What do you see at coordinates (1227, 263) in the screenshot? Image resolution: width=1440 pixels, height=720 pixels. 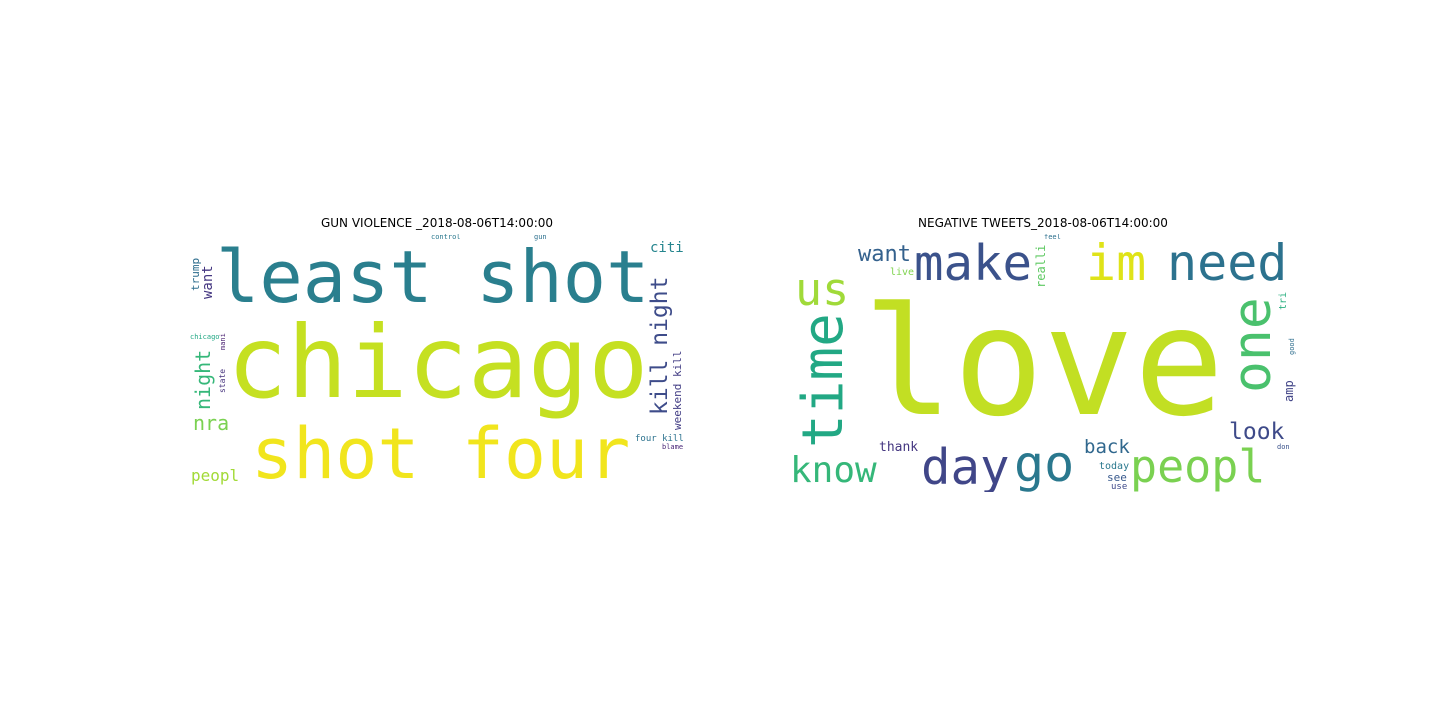 I see `word-need: need` at bounding box center [1227, 263].